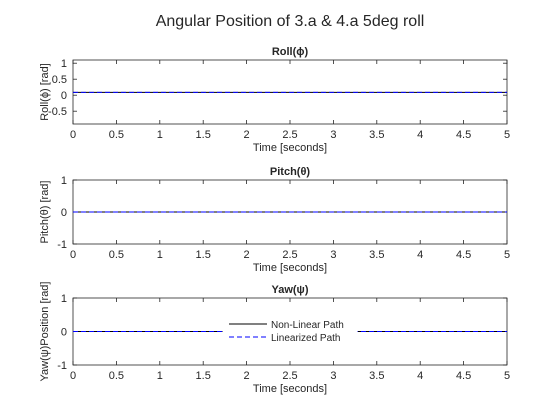 The width and height of the screenshot is (560, 420). I want to click on y-axis-label: Yaw(ψ)Position [rad], so click(45, 332).